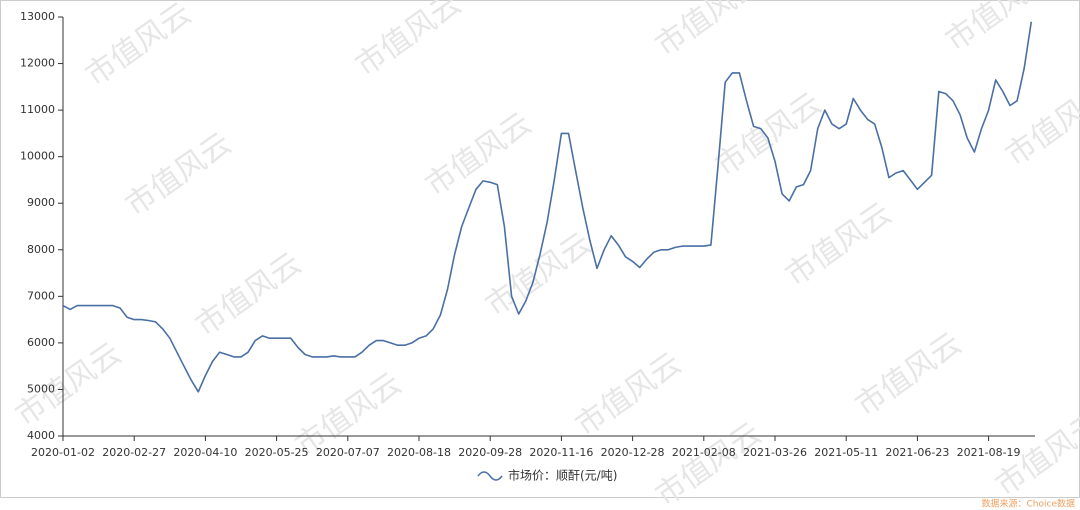 The image size is (1080, 510). What do you see at coordinates (704, 452) in the screenshot?
I see `x-tick-label: 2021-02-08` at bounding box center [704, 452].